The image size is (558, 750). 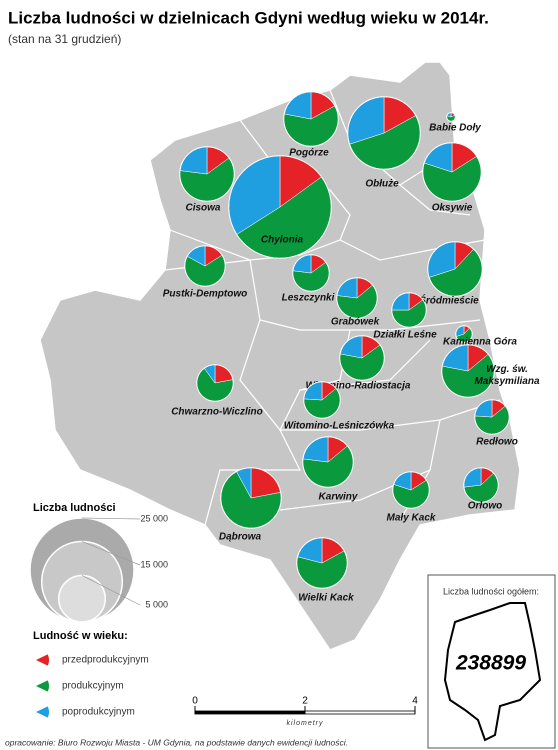 What do you see at coordinates (105, 660) in the screenshot?
I see `age-legend-label: przedprodukcyjnym` at bounding box center [105, 660].